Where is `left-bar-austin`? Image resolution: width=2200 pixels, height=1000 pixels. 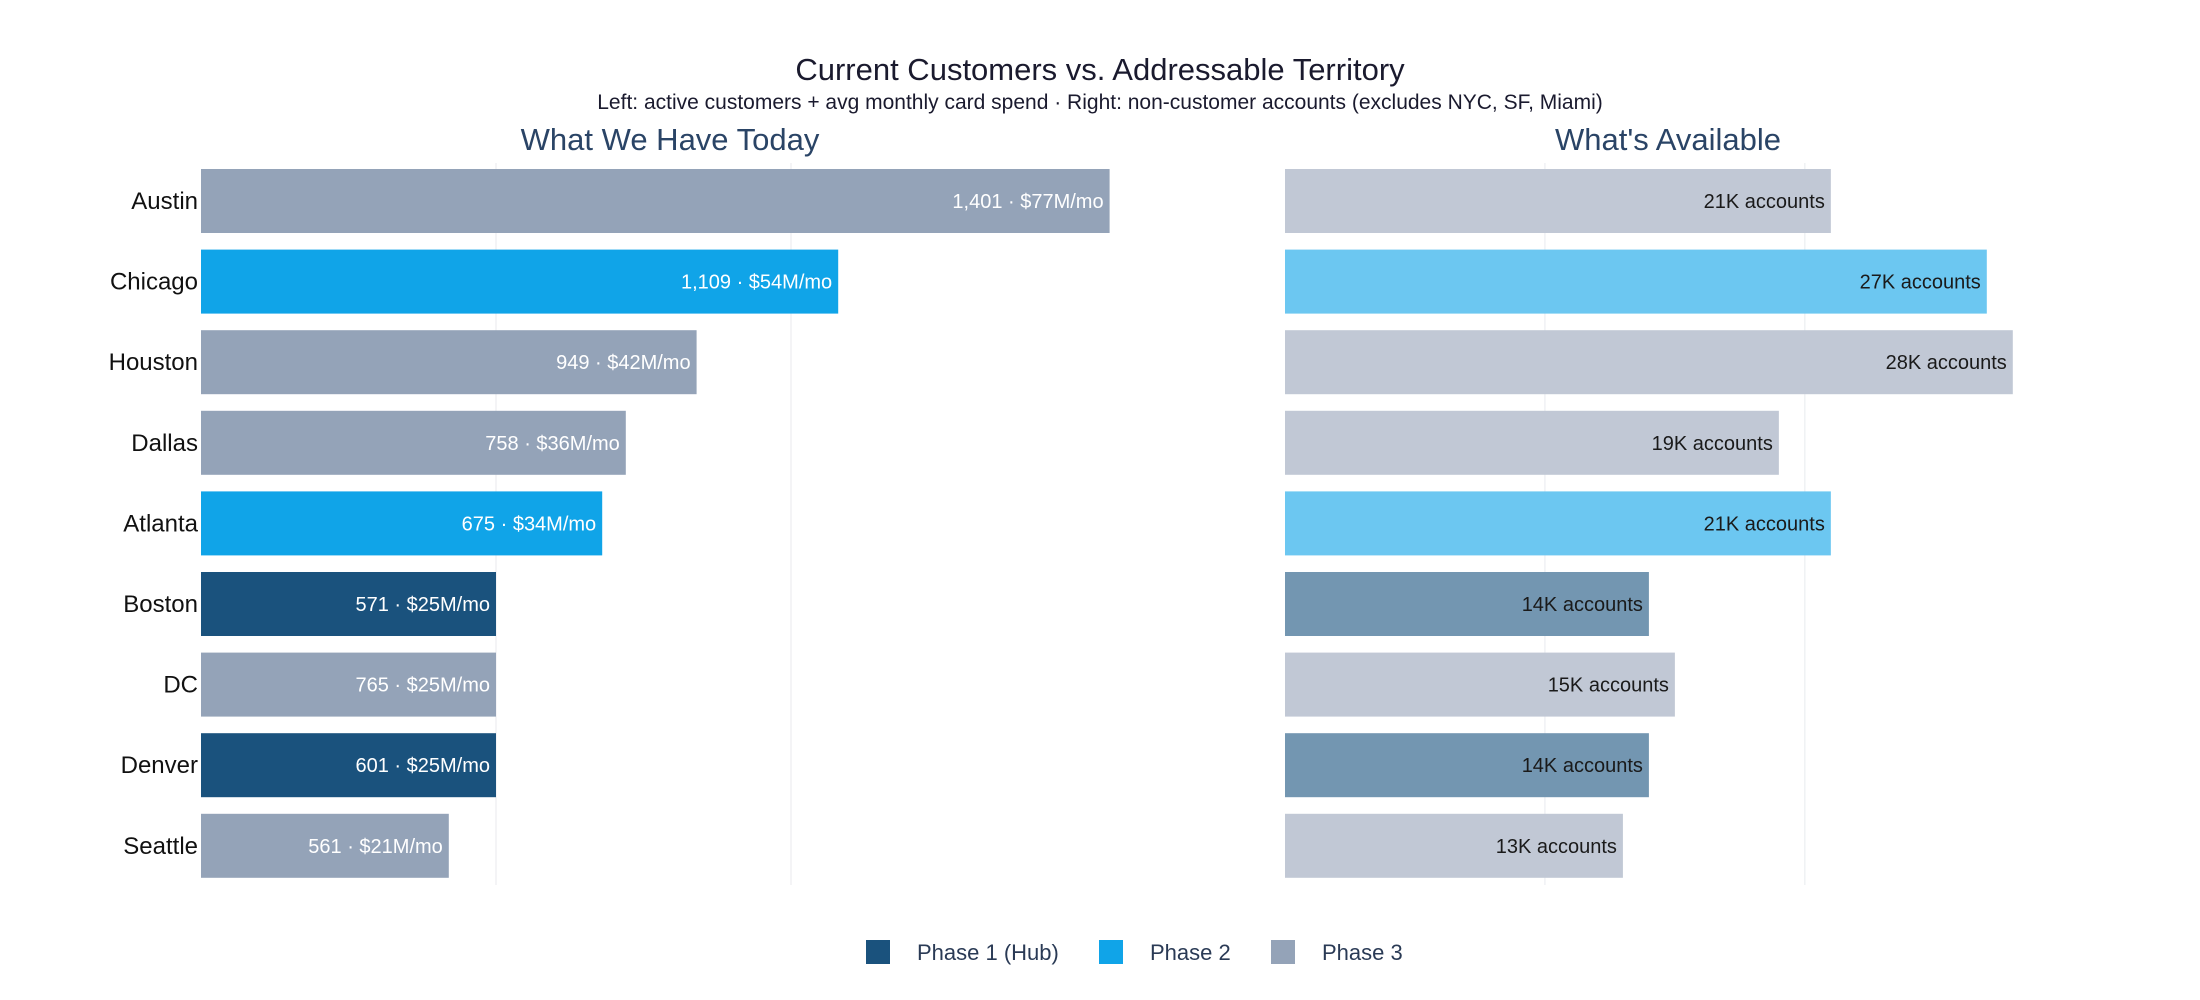 left-bar-austin is located at coordinates (655, 201).